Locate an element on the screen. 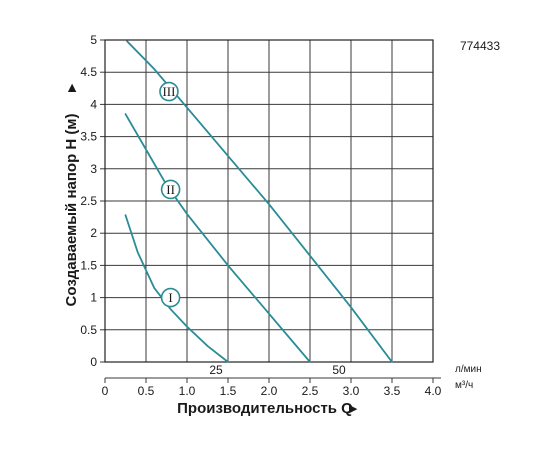 Image resolution: width=560 pixels, height=460 pixels. curve-marker-iii is located at coordinates (169, 91).